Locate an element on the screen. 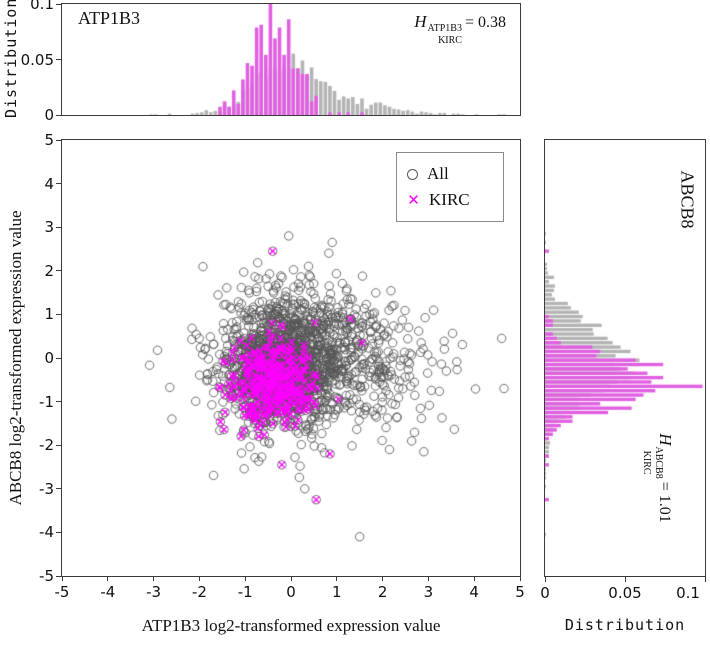 Image resolution: width=710 pixels, height=652 pixels. y-tick-label: -2 is located at coordinates (46, 445).